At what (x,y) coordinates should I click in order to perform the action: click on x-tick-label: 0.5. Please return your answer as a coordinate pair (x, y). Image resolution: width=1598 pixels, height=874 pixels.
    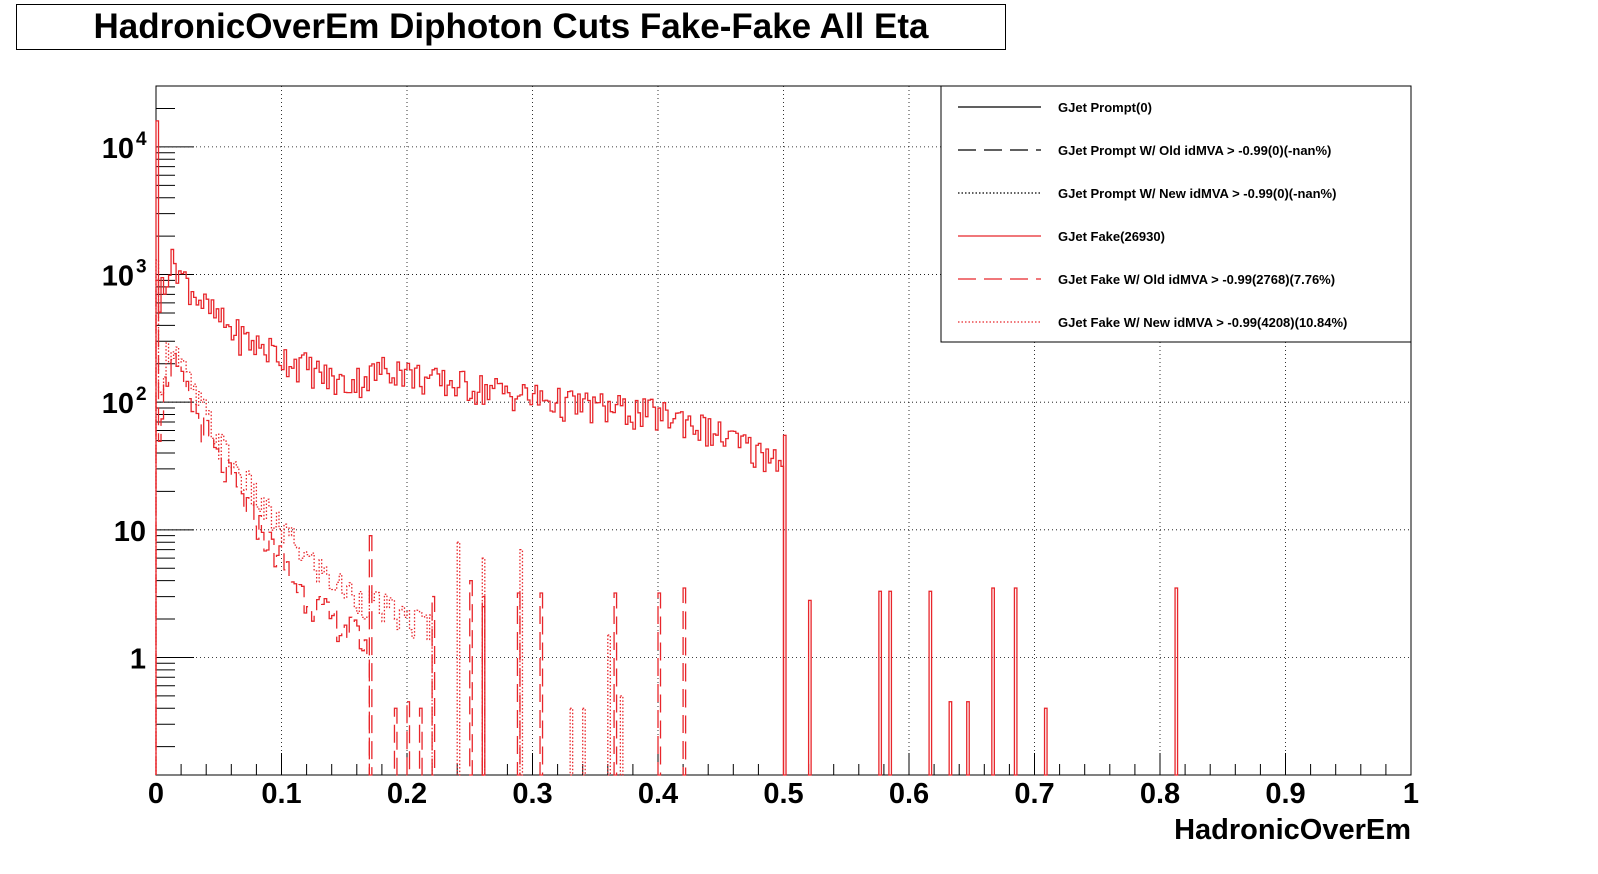
    Looking at the image, I should click on (783, 794).